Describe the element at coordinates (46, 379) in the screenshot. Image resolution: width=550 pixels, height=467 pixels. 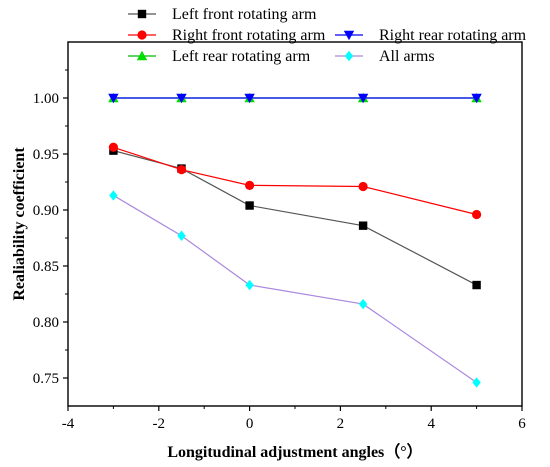
I see `y-tick-label: 0.75` at that location.